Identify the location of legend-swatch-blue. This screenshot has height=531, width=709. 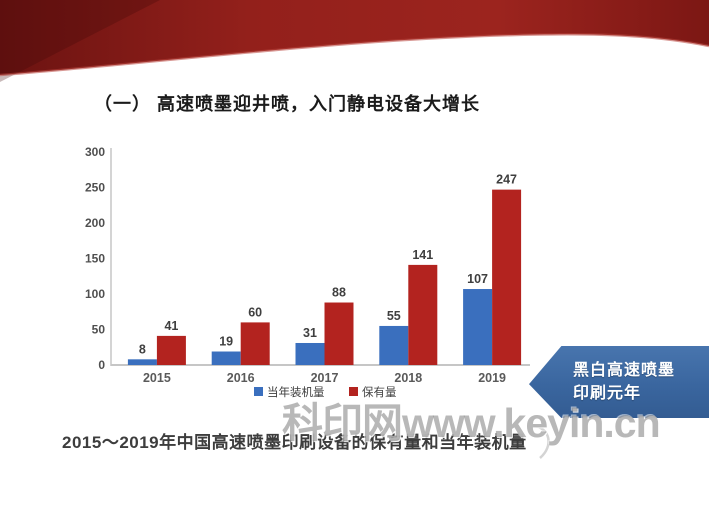
(258, 391).